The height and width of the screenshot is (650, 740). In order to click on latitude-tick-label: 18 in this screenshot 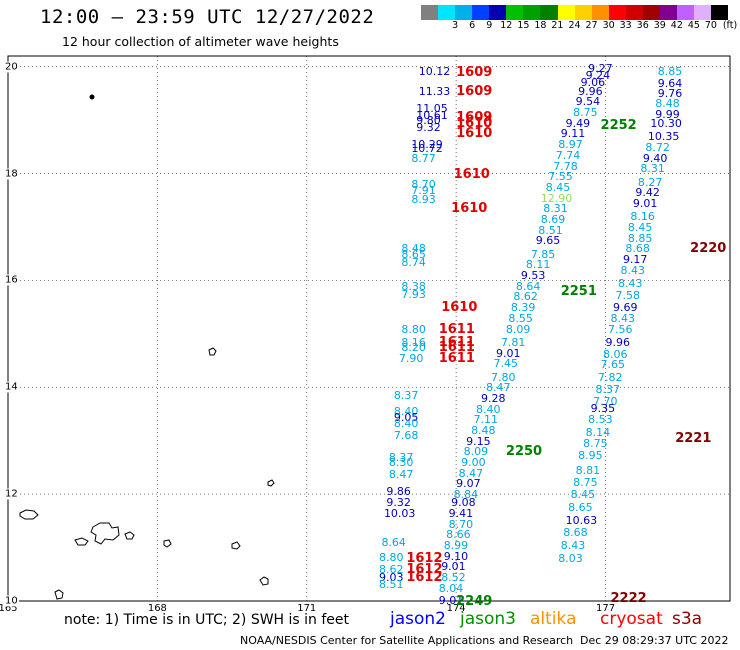, I will do `click(11, 174)`.